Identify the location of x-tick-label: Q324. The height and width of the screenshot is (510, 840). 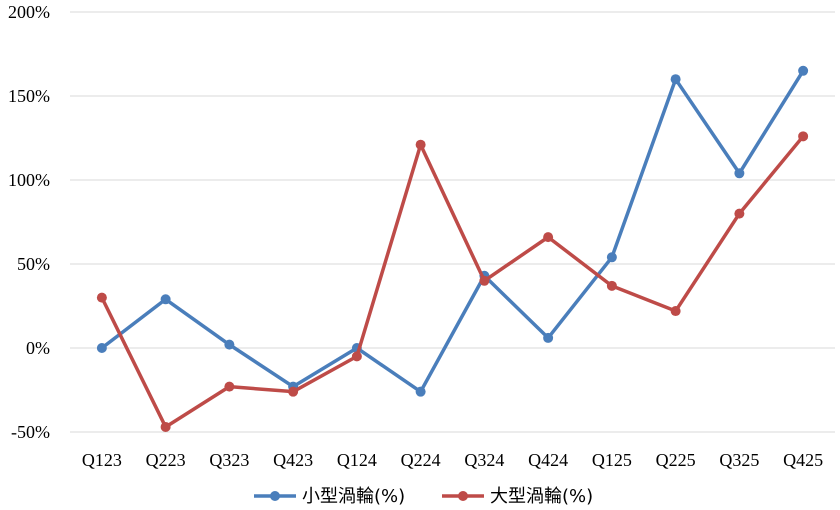
(484, 460).